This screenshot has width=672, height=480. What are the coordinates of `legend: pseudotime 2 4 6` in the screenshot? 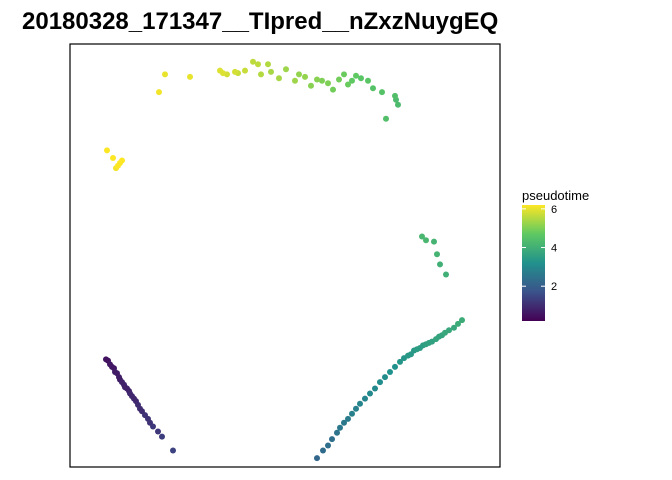 It's located at (555, 254).